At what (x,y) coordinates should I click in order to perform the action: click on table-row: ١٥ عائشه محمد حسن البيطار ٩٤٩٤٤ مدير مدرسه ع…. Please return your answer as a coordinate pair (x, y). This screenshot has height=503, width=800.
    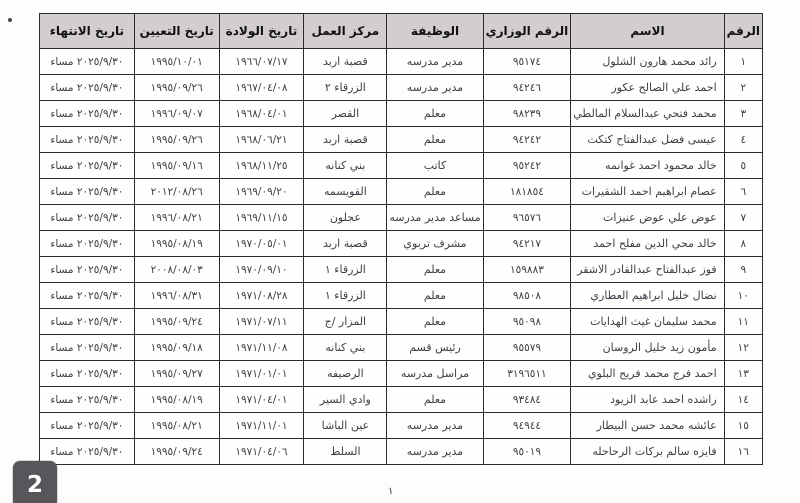
    Looking at the image, I should click on (401, 425).